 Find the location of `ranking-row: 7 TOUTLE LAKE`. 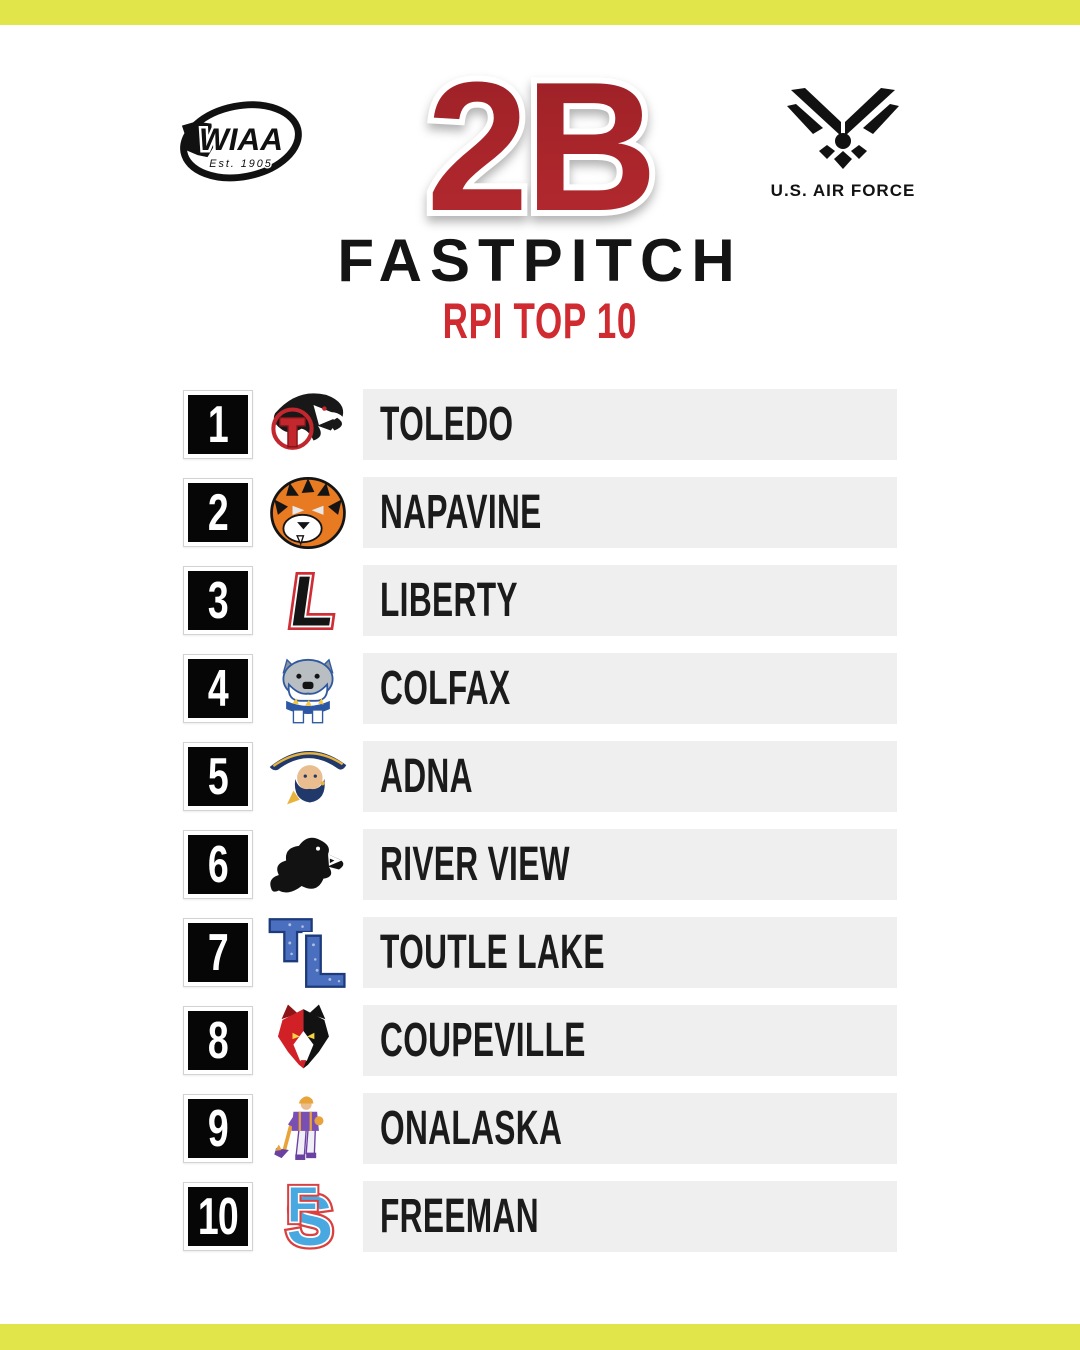

ranking-row: 7 TOUTLE LAKE is located at coordinates (540, 952).